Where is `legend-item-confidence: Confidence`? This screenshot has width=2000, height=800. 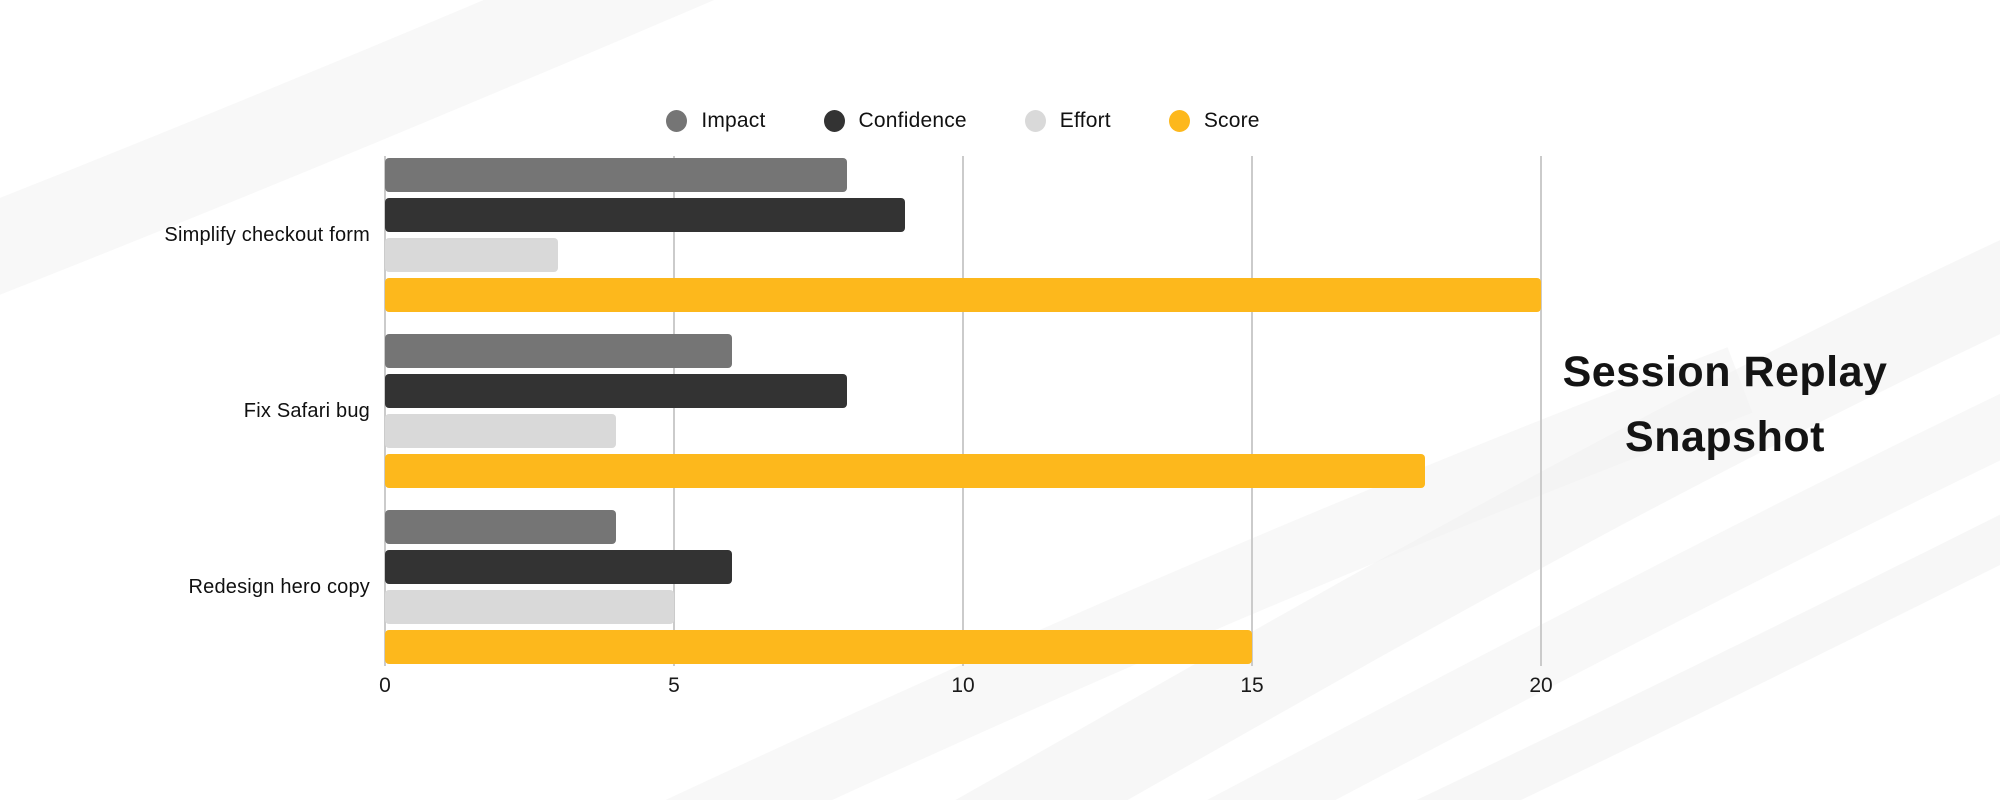
legend-item-confidence: Confidence is located at coordinates (895, 121).